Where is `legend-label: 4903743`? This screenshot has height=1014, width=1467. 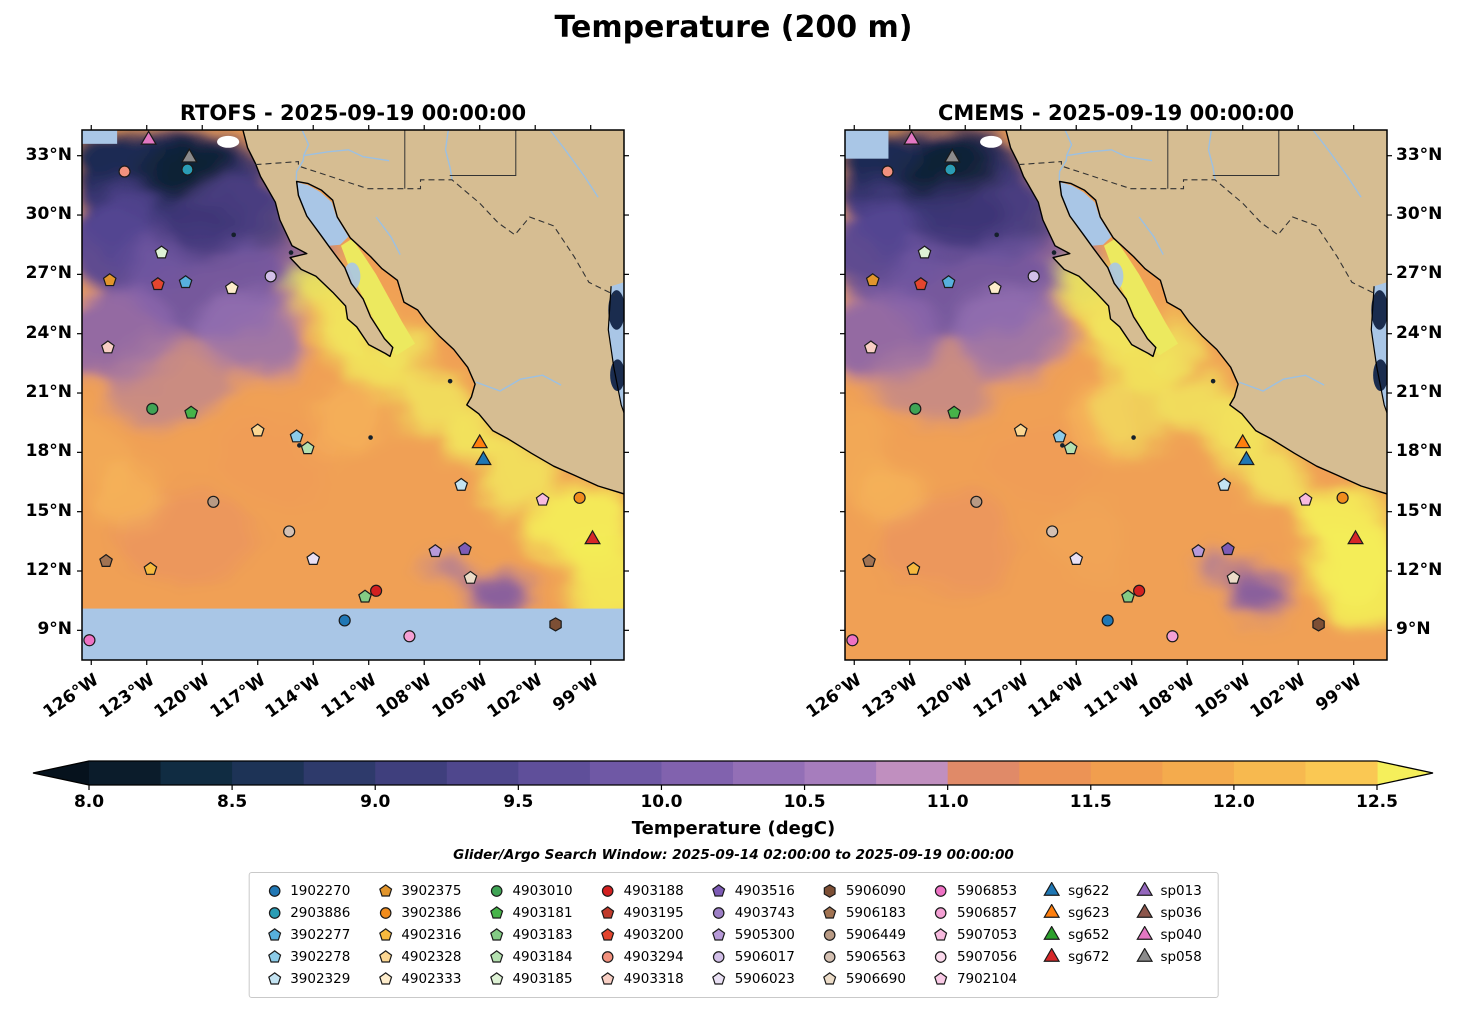 legend-label: 4903743 is located at coordinates (764, 913).